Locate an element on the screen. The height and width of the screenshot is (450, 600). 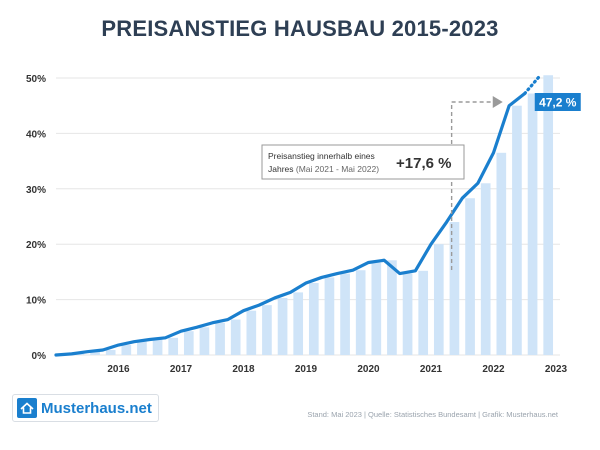
annotation-connector is located at coordinates (471, 185).